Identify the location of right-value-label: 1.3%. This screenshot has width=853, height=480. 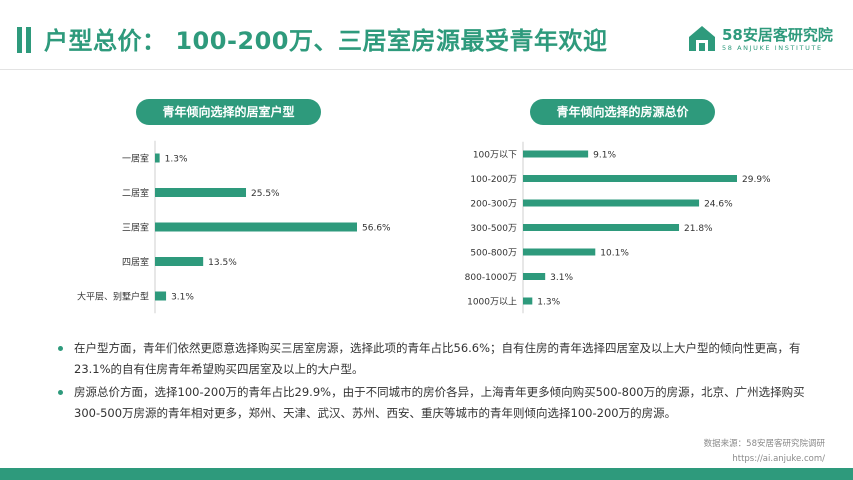
(548, 303).